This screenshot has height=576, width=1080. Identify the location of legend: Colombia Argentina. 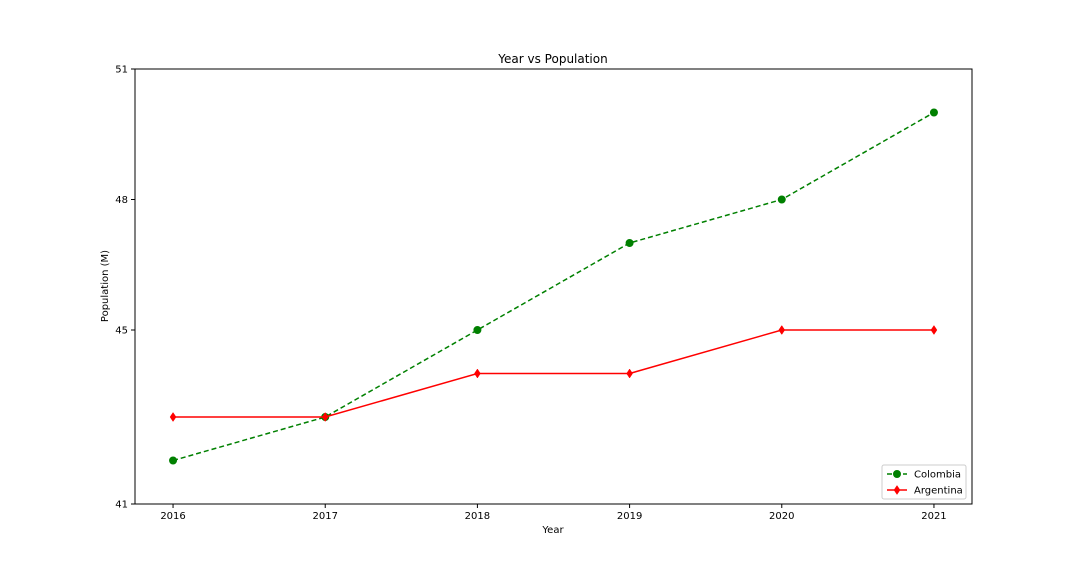
(924, 482).